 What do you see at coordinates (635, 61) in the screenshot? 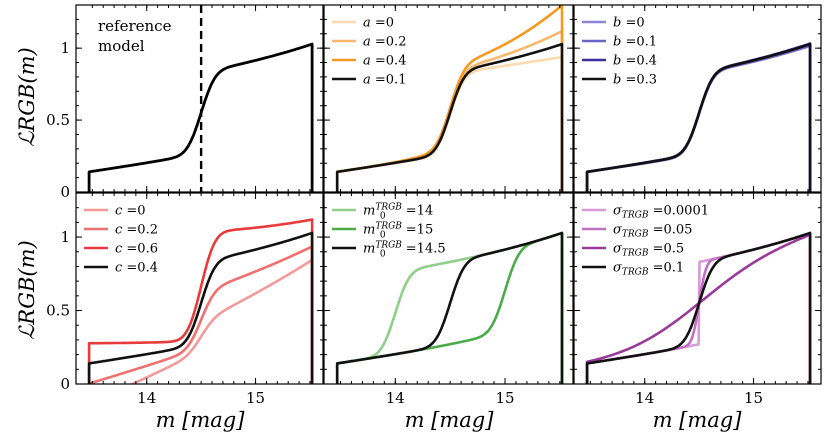
I see `legend-label: b =0.4` at bounding box center [635, 61].